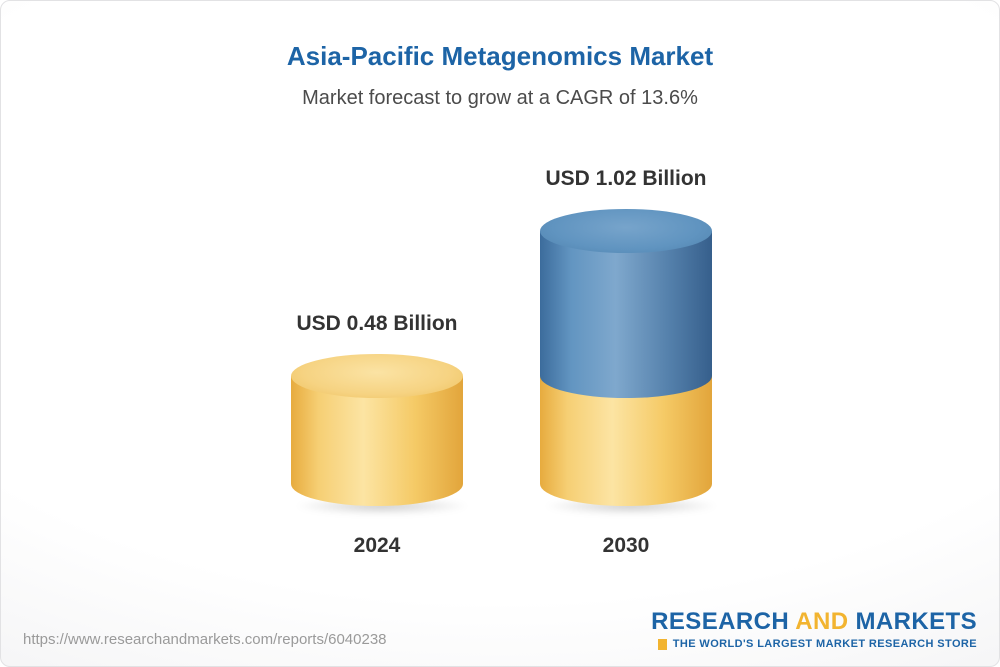  What do you see at coordinates (500, 56) in the screenshot?
I see `chart-title: Asia-Pacific Metagenomics Market` at bounding box center [500, 56].